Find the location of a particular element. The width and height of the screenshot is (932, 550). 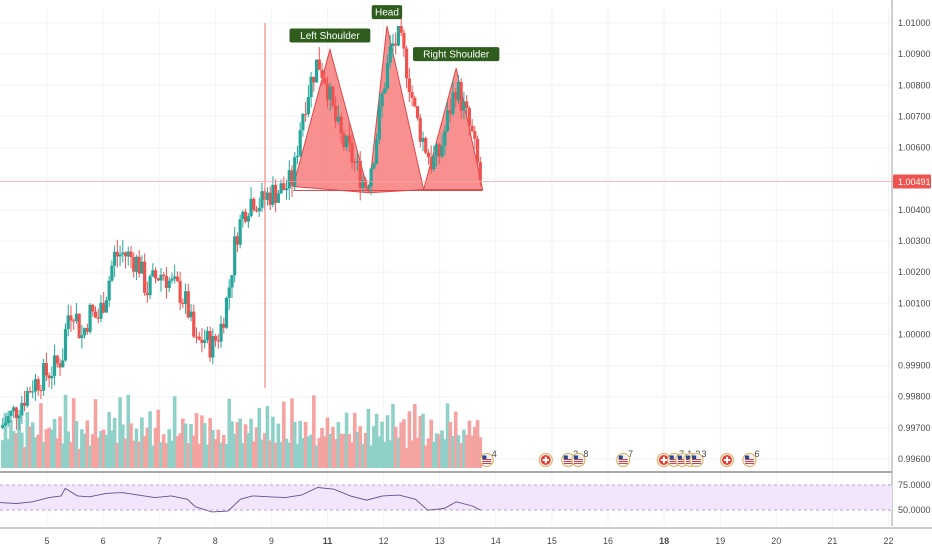

left-shoulder-triangle is located at coordinates (331, 120).